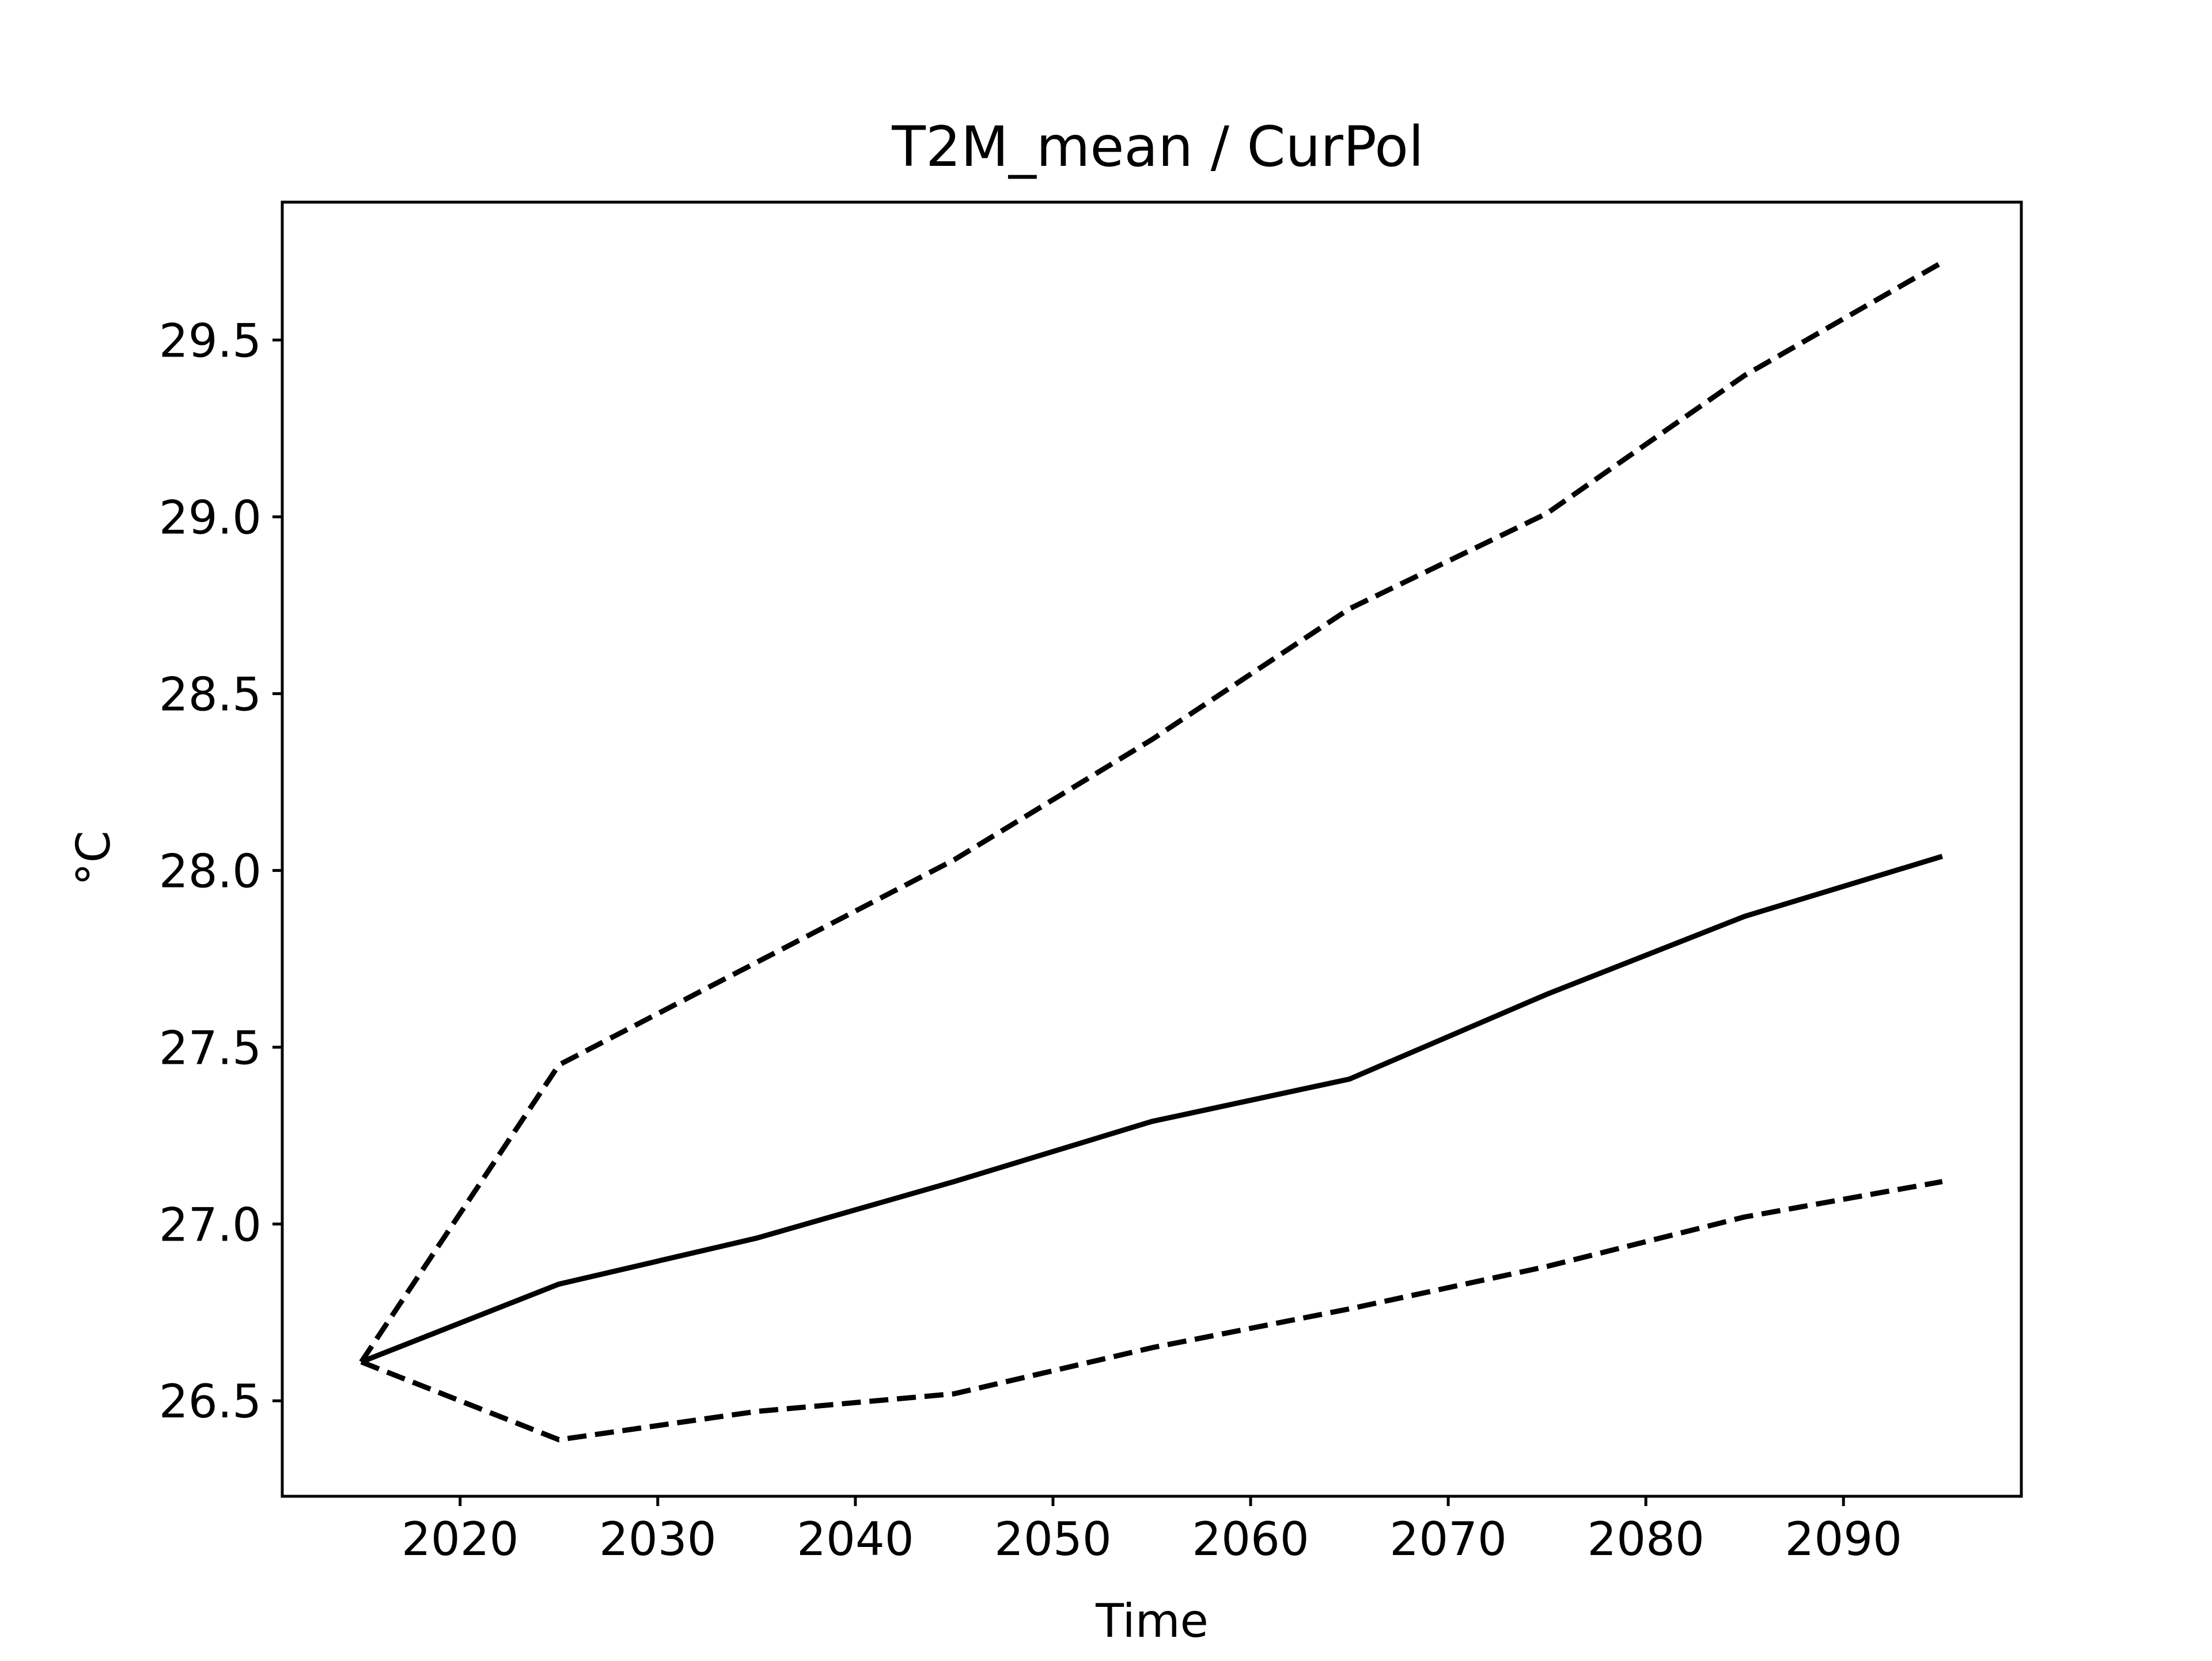  What do you see at coordinates (658, 1539) in the screenshot?
I see `x-tick-label: 2030` at bounding box center [658, 1539].